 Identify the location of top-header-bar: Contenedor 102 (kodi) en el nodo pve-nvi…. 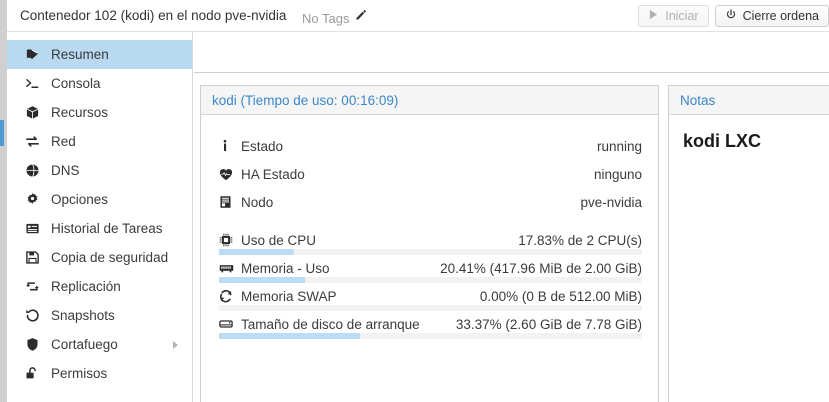
(418, 16).